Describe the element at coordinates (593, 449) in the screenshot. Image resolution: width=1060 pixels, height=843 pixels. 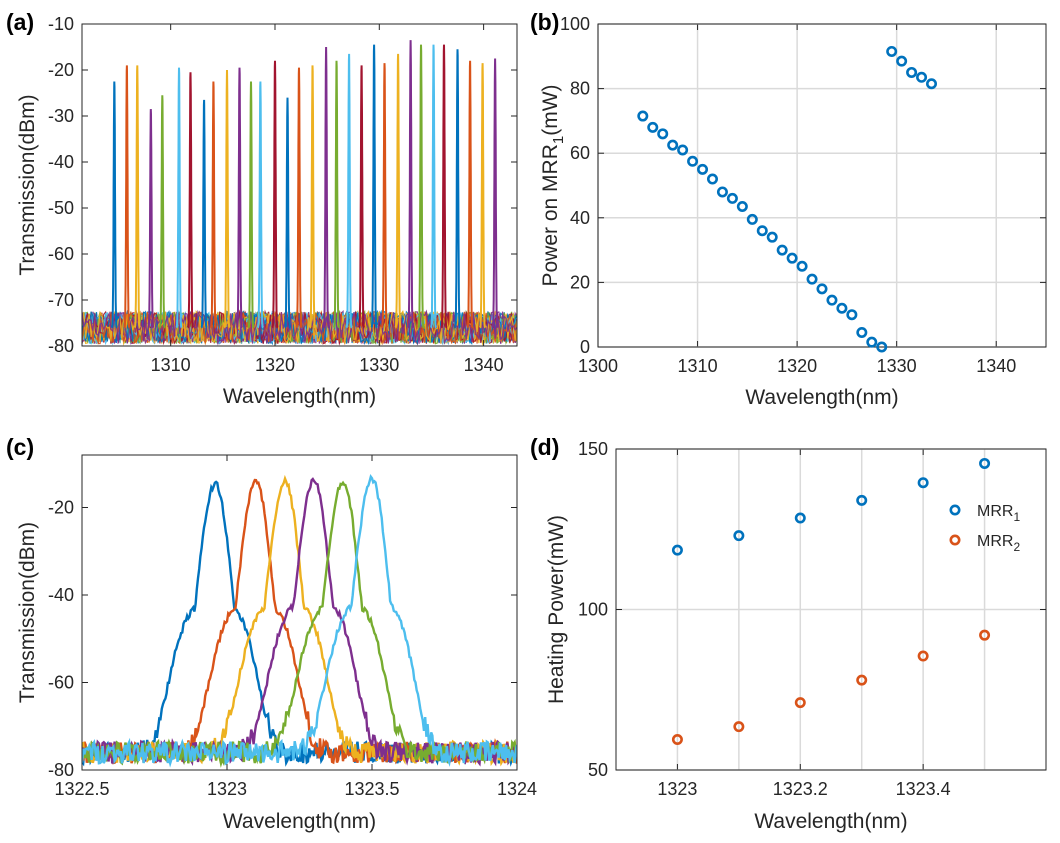
I see `panel-d-y-tick-label: 150` at that location.